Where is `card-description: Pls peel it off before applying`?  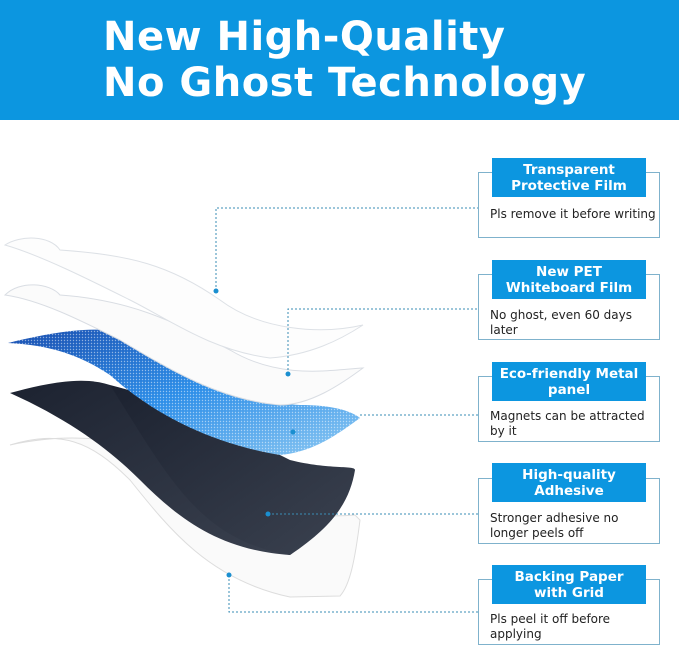 card-description: Pls peel it off before applying is located at coordinates (550, 626).